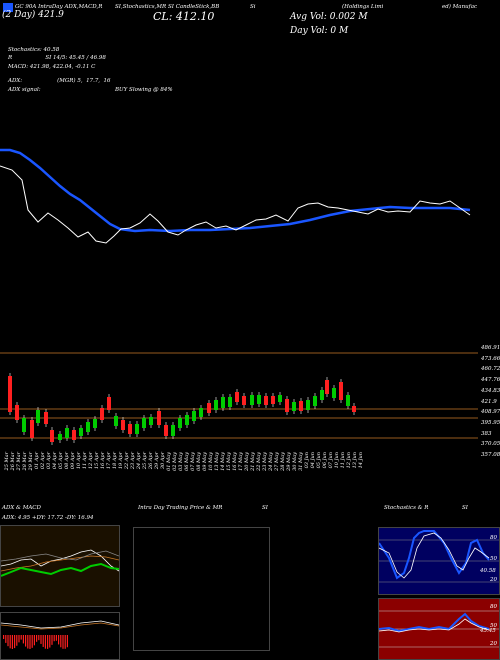 The image size is (500, 660). Describe the element at coordinates (8, 7) in the screenshot. I see `legend-swatch` at that location.